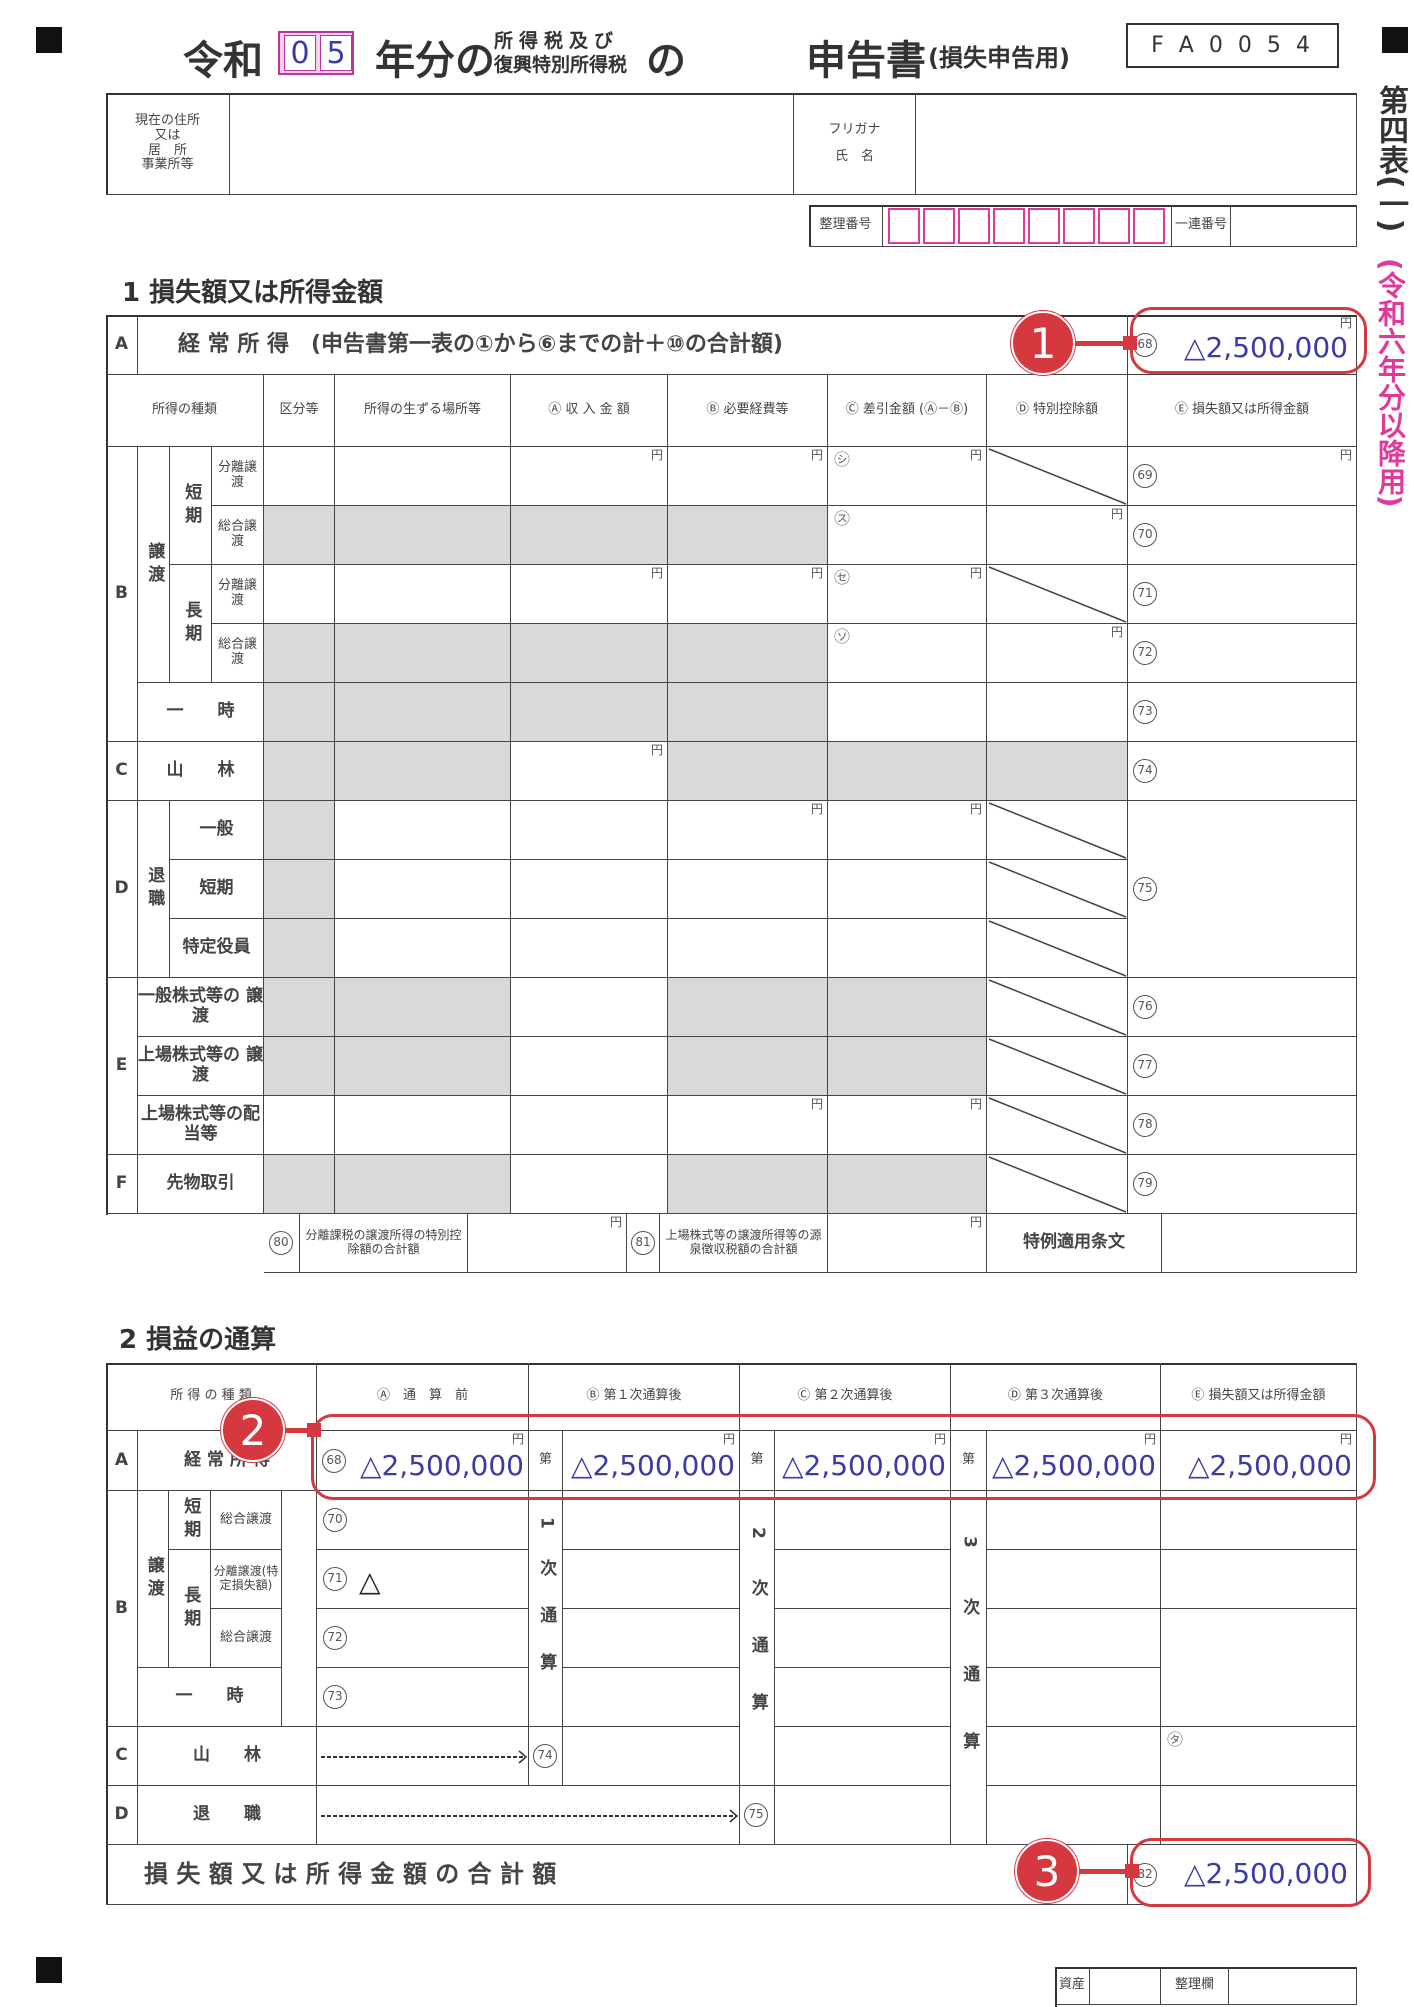 This screenshot has width=1414, height=2007. Describe the element at coordinates (1242, 535) in the screenshot. I see `result-cell: 70` at that location.